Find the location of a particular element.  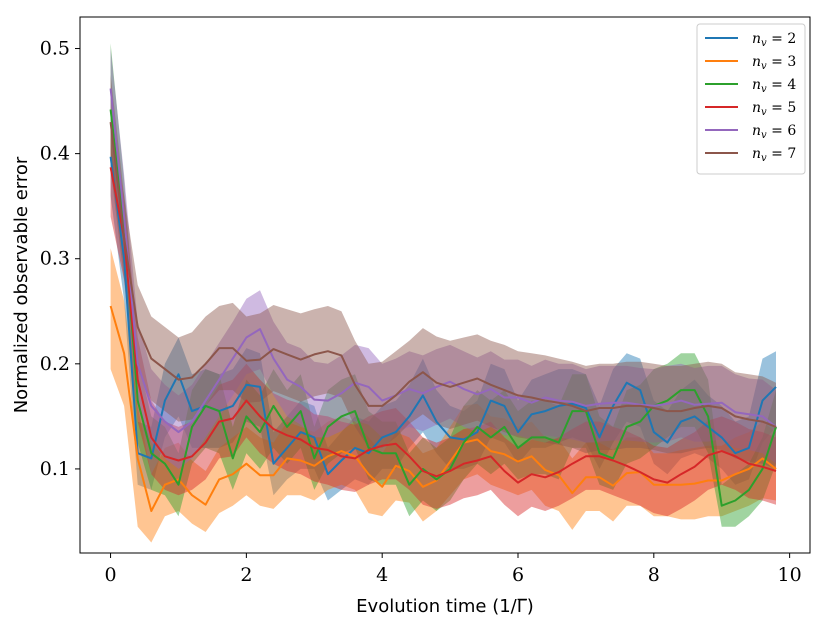

y-tick-label: 0.2 is located at coordinates (55, 364).